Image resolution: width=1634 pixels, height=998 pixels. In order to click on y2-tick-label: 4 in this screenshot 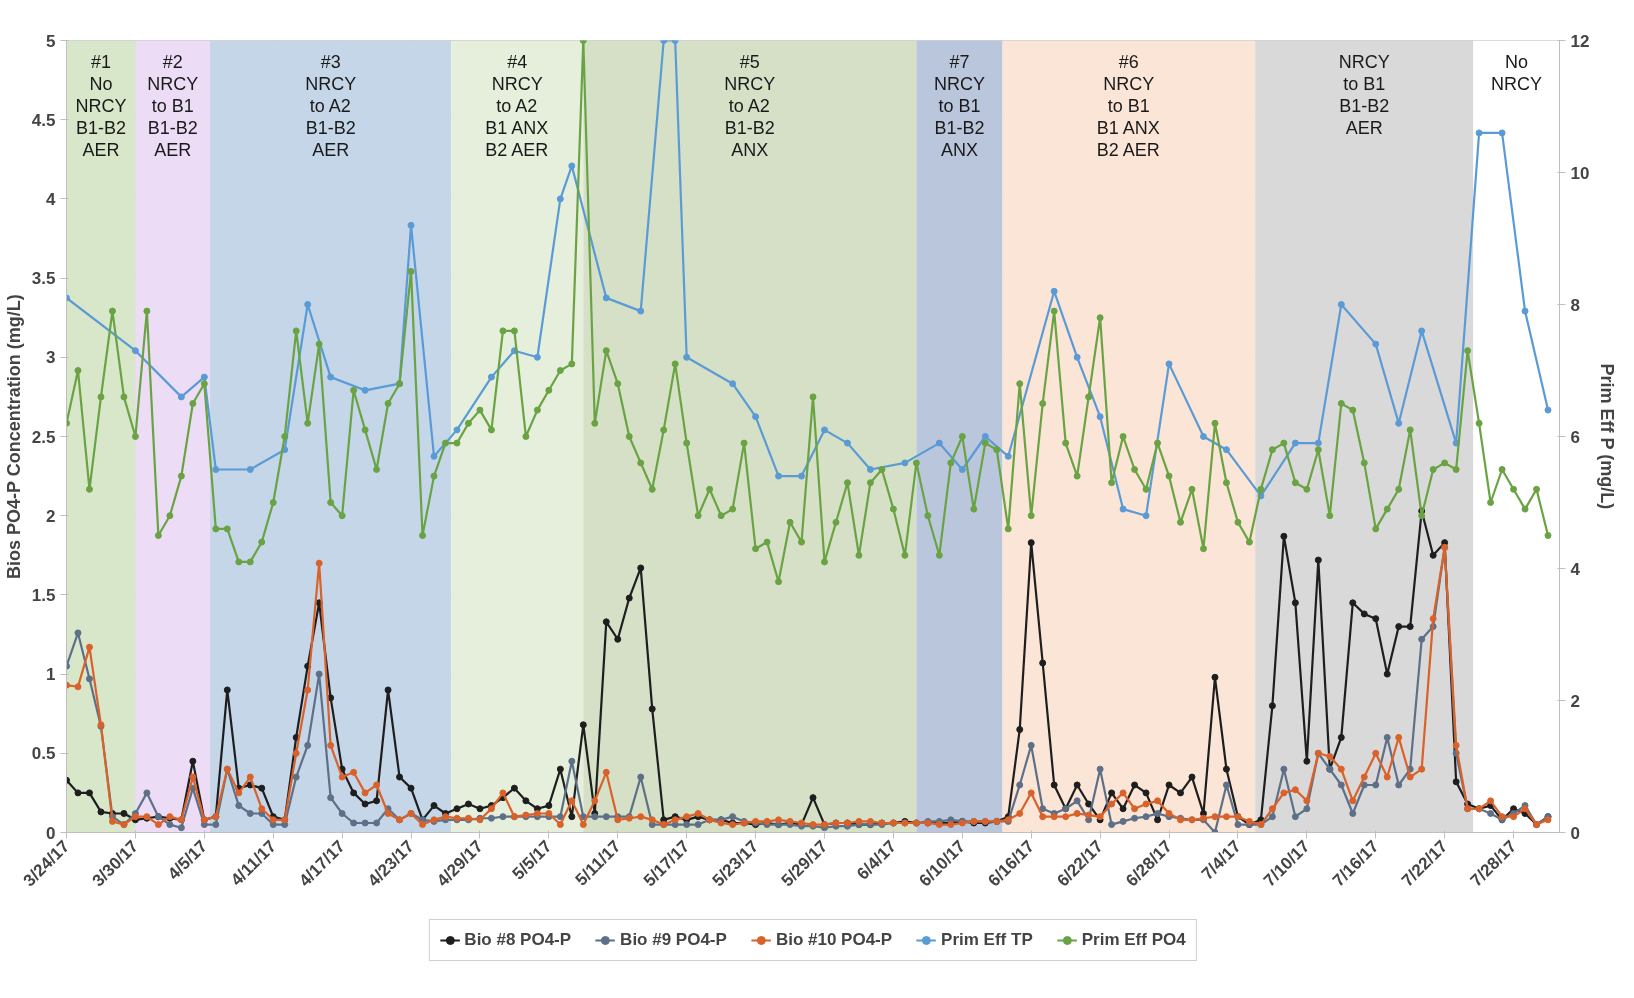, I will do `click(1575, 569)`.